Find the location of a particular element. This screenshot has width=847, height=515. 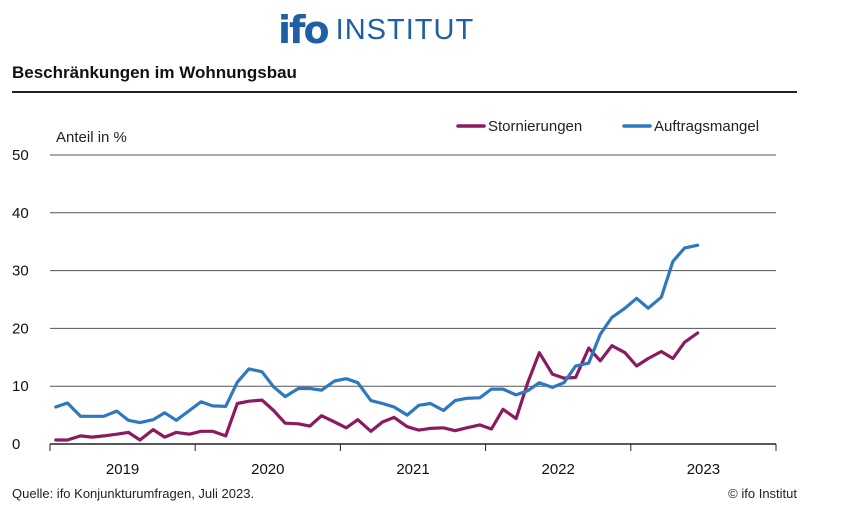

title-divider is located at coordinates (404, 92).